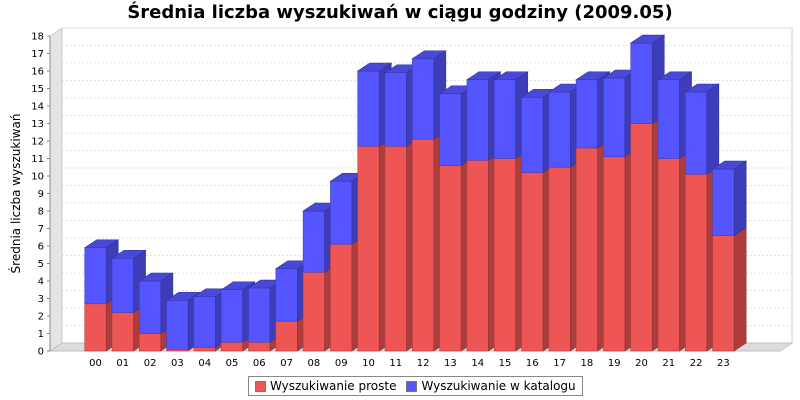  I want to click on x-tick-label: 12, so click(423, 363).